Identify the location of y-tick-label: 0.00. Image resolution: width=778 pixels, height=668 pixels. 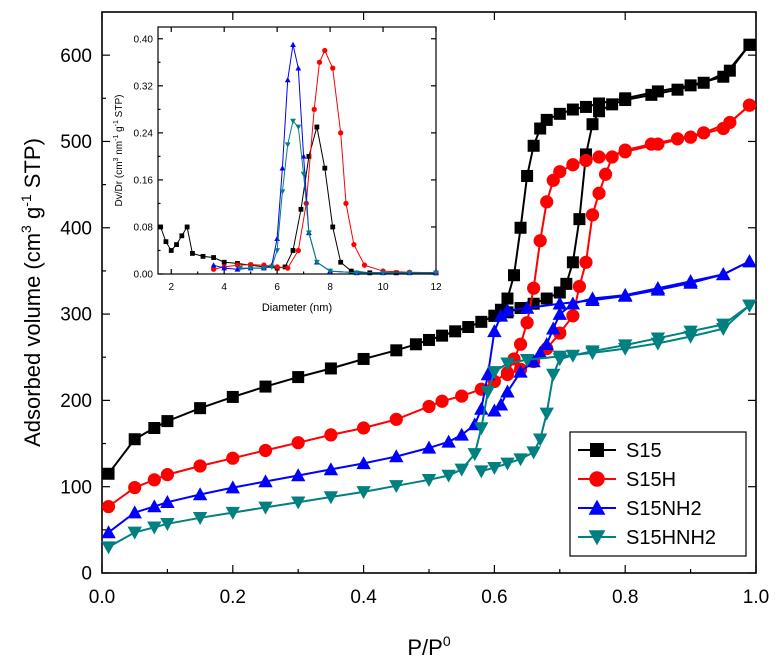
(144, 275).